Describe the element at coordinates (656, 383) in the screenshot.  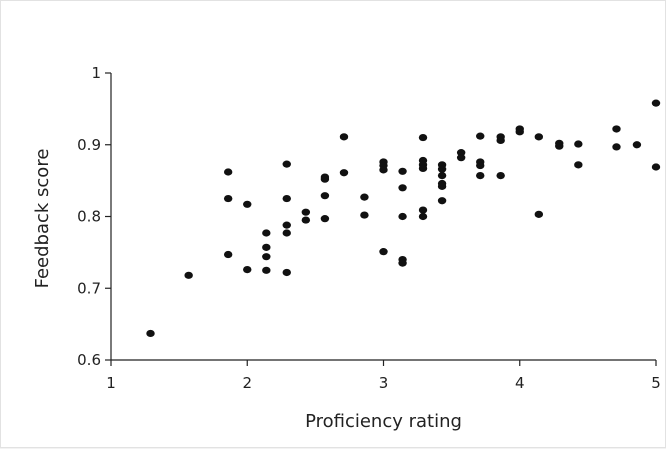
I see `x-tick-label: 5` at that location.